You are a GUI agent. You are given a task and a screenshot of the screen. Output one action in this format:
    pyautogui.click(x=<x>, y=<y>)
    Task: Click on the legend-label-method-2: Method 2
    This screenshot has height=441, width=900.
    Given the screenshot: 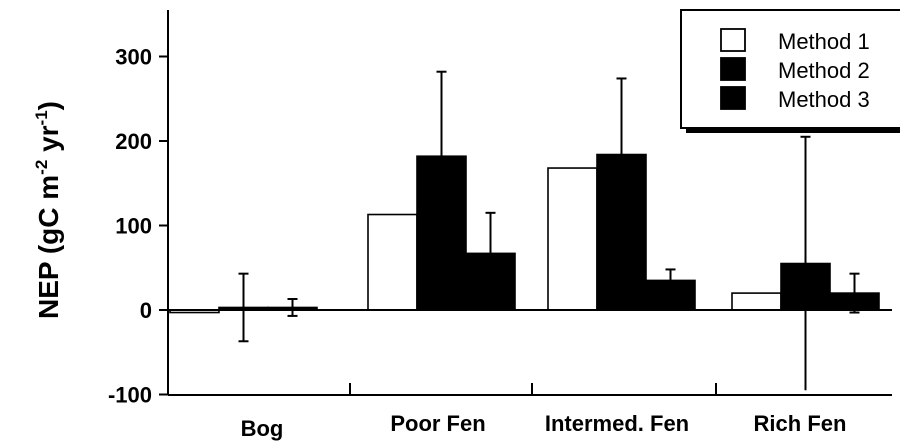 What is the action you would take?
    pyautogui.click(x=824, y=70)
    